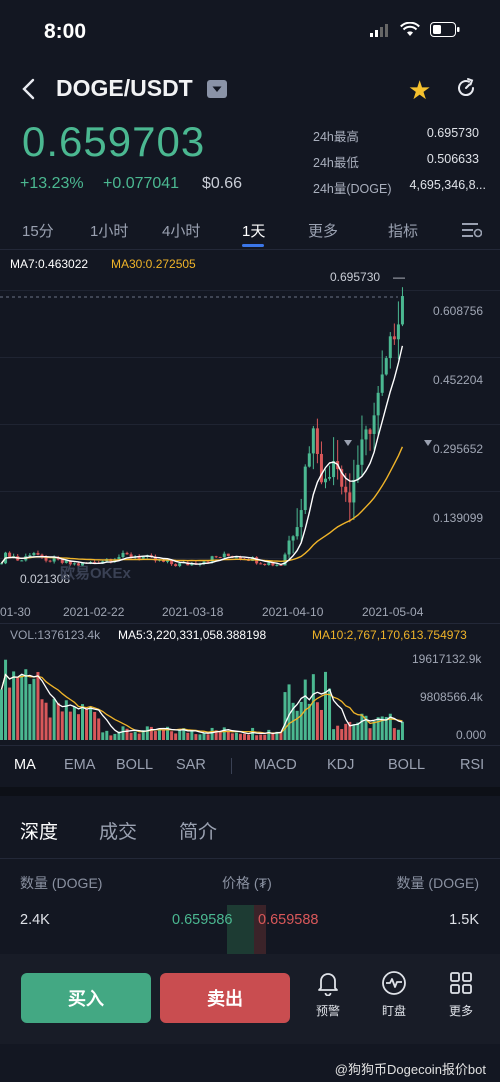 The width and height of the screenshot is (500, 1082). I want to click on tab-depth: 深度, so click(39, 832).